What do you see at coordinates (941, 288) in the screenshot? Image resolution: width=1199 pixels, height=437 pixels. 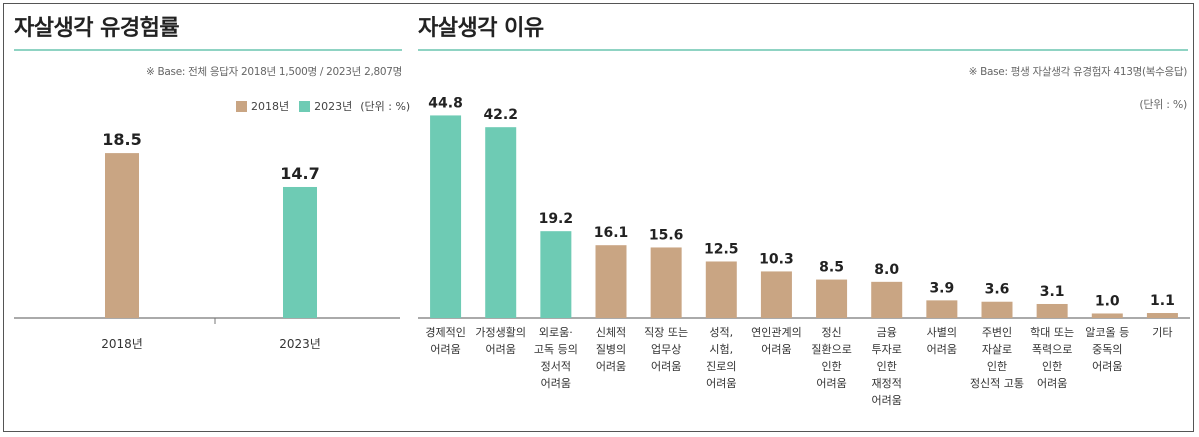 I see `right-bar-value-9: 3.9` at bounding box center [941, 288].